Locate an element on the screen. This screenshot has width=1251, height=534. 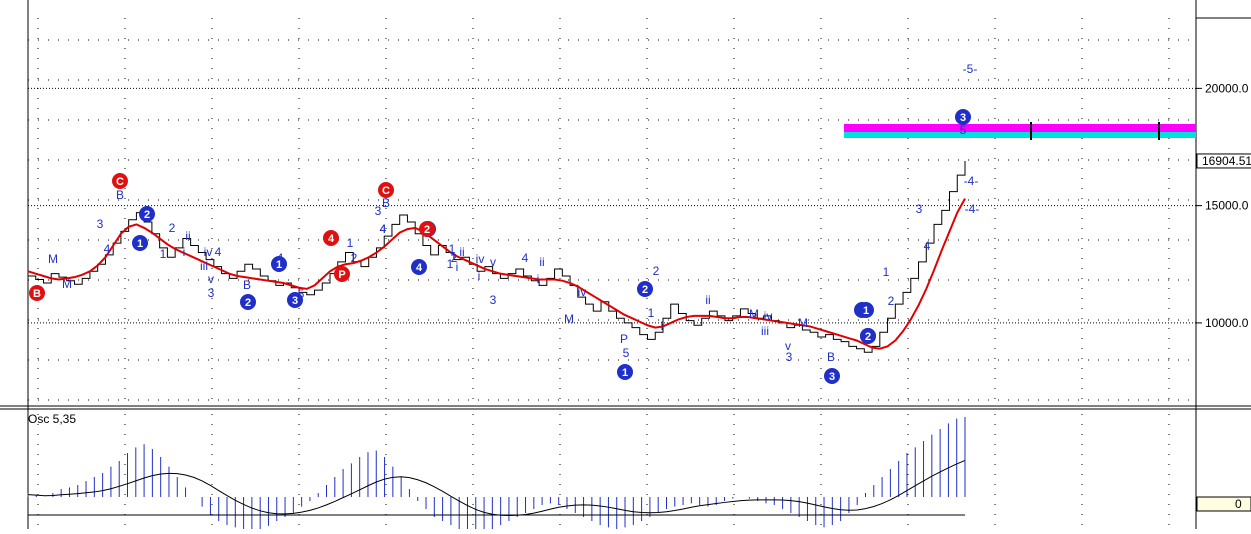
oscillator-title: Osc 5,35 is located at coordinates (52, 419).